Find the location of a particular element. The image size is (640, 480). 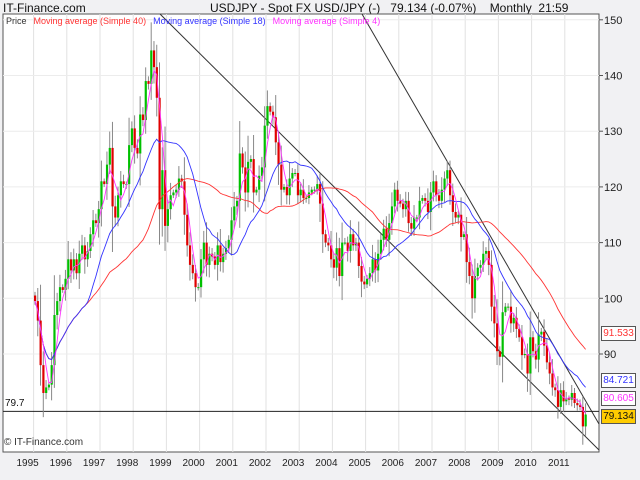

watermark: © IT-Finance.com is located at coordinates (44, 442).